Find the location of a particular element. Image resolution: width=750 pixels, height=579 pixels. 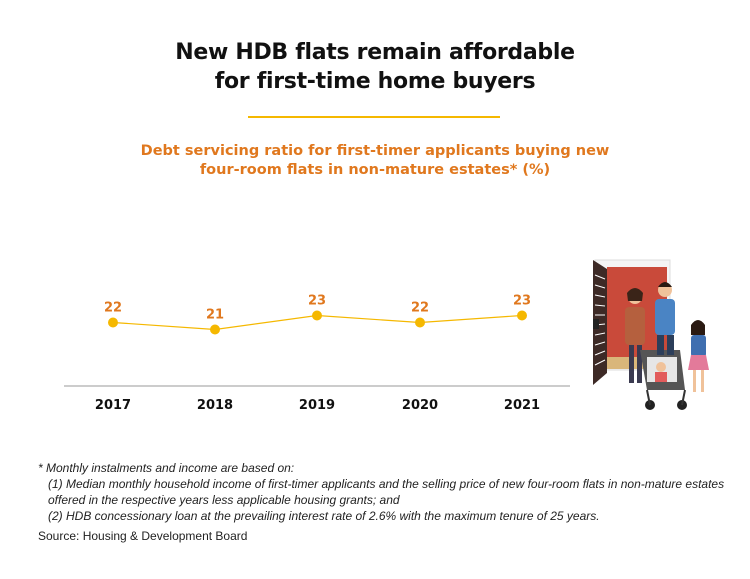

source-note: Source: Housing & Development Board is located at coordinates (143, 536).